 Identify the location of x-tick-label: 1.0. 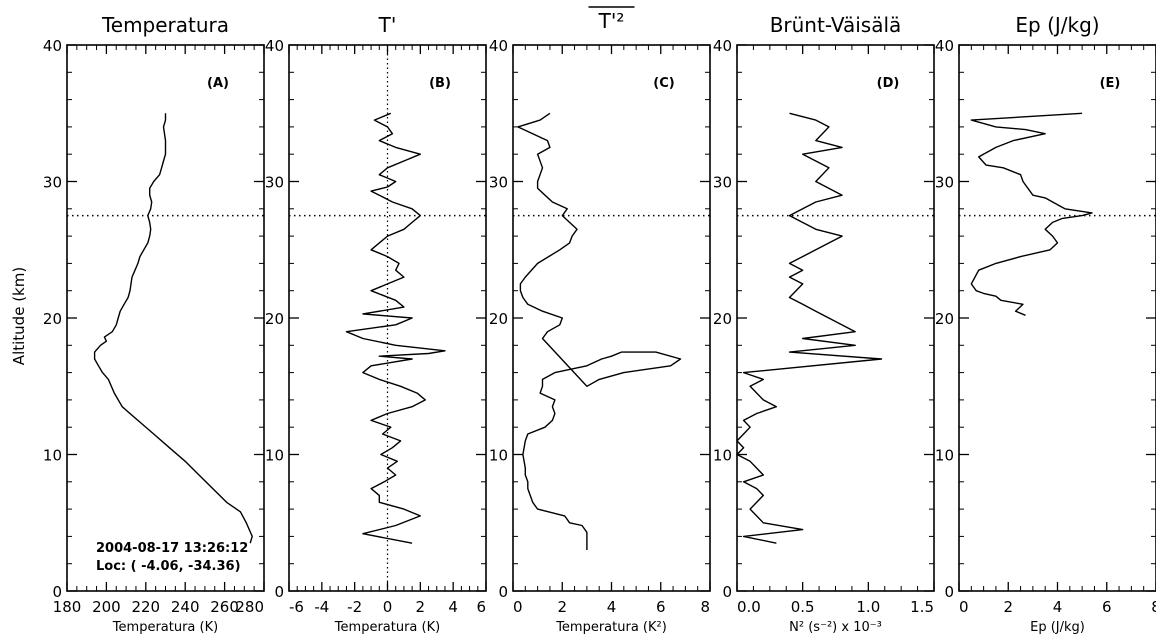
(868, 607).